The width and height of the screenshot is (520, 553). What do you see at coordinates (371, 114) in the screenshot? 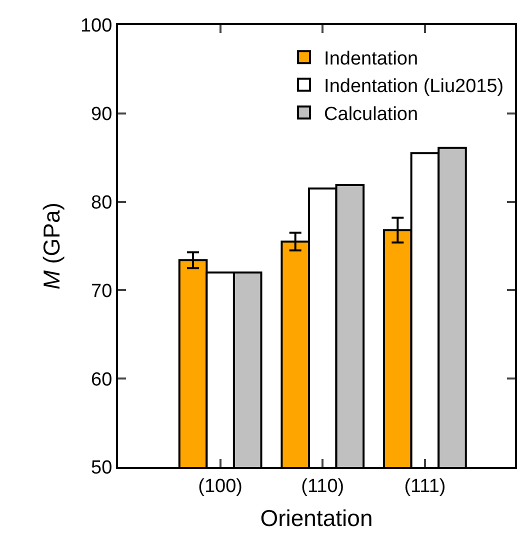
I see `legend-label: Calculation` at bounding box center [371, 114].